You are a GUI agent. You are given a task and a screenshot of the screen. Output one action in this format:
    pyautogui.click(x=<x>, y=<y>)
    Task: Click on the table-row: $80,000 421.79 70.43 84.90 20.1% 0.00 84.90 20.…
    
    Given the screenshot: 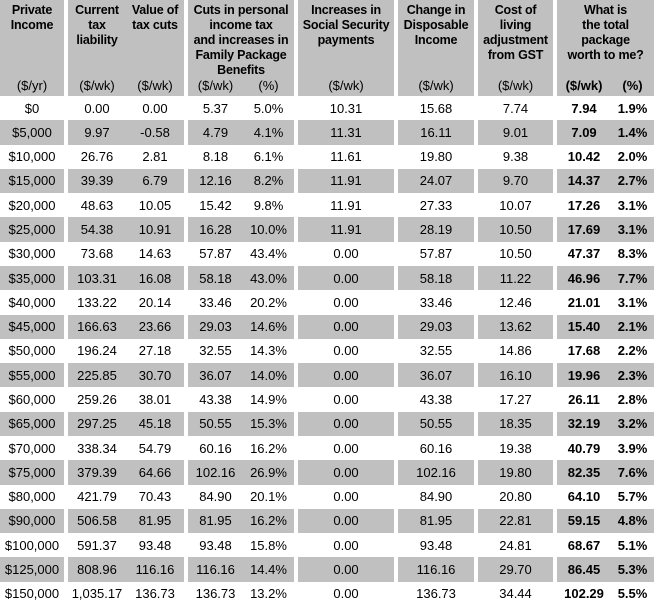 What is the action you would take?
    pyautogui.click(x=327, y=496)
    